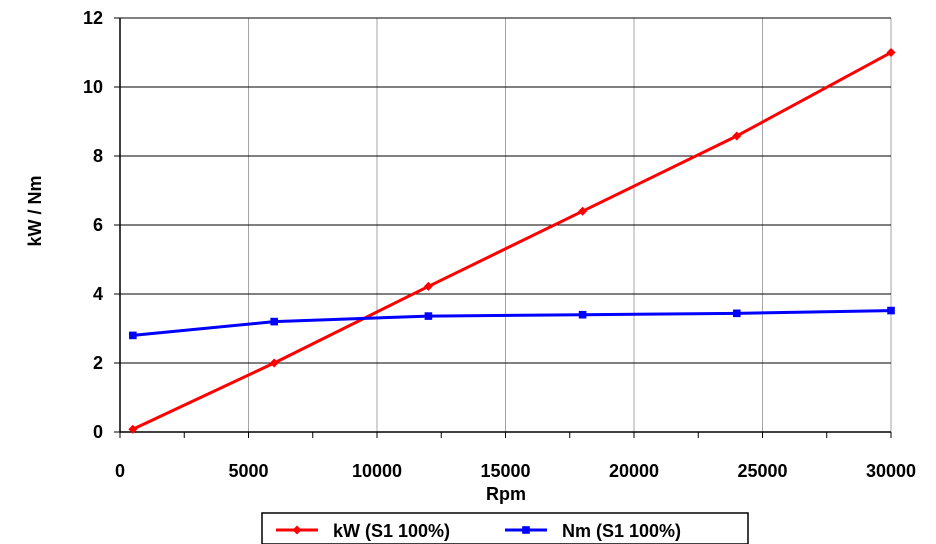 The height and width of the screenshot is (544, 936). What do you see at coordinates (248, 471) in the screenshot?
I see `x-tick-label: 5000` at bounding box center [248, 471].